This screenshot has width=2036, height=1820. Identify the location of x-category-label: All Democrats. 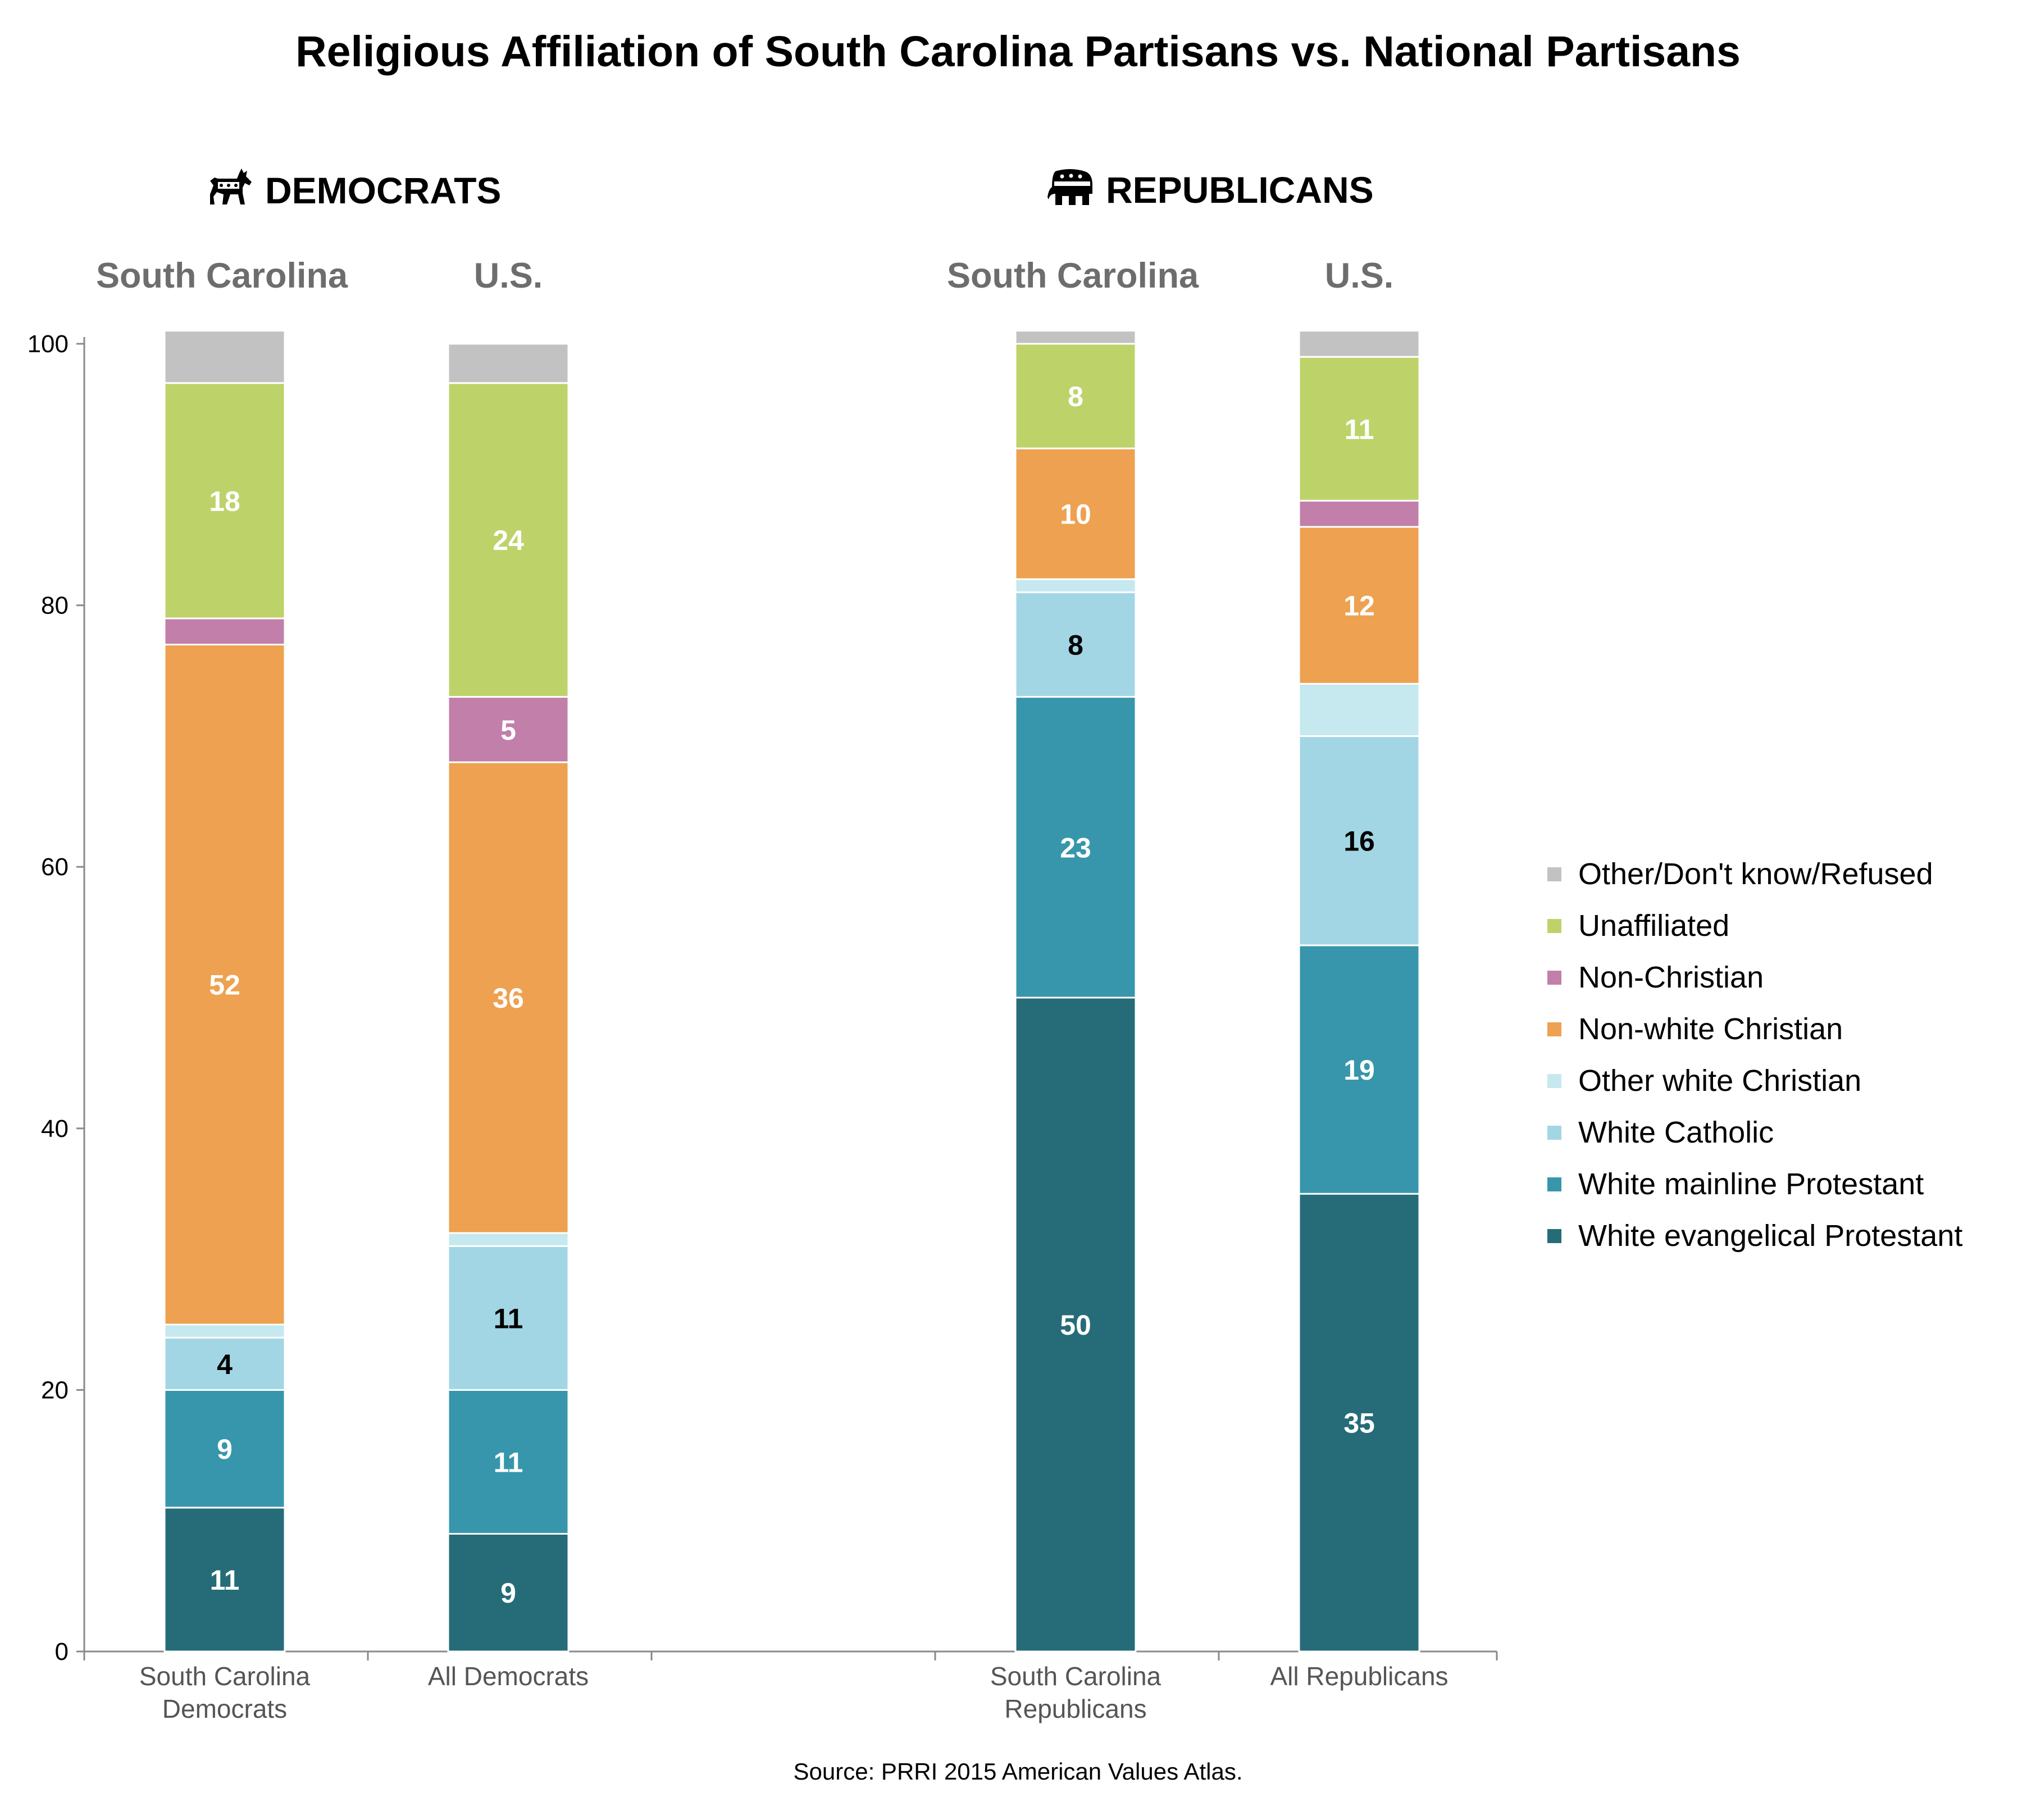
(509, 1676).